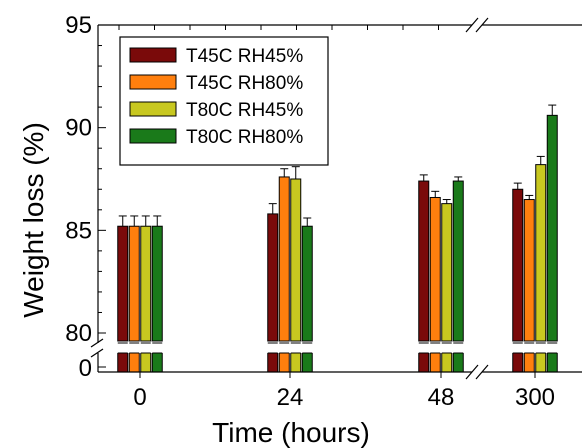 This screenshot has width=582, height=448. Describe the element at coordinates (341, 348) in the screenshot. I see `axis-break-gap` at that location.